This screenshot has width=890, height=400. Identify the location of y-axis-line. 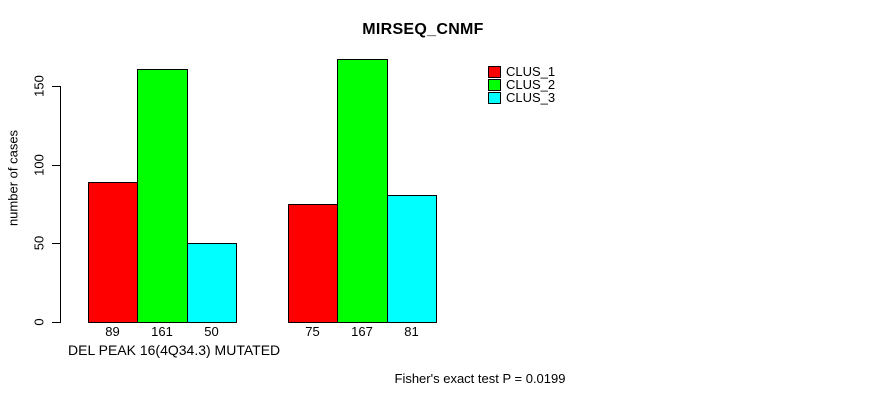
(60, 204).